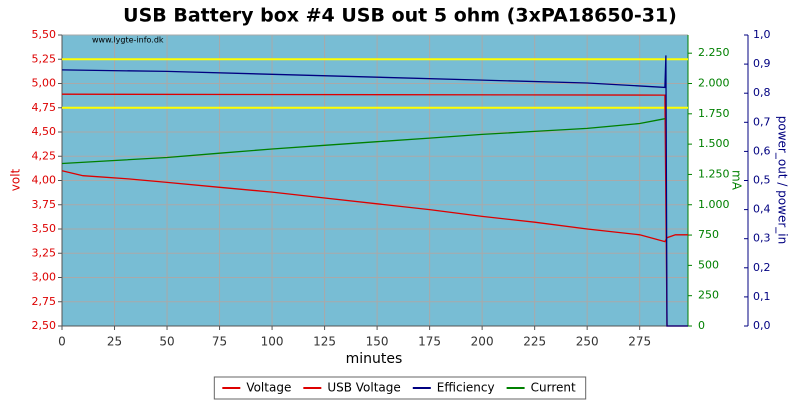 Image resolution: width=800 pixels, height=400 pixels. Describe the element at coordinates (762, 180) in the screenshot. I see `y3-tick-label: 0,5` at that location.